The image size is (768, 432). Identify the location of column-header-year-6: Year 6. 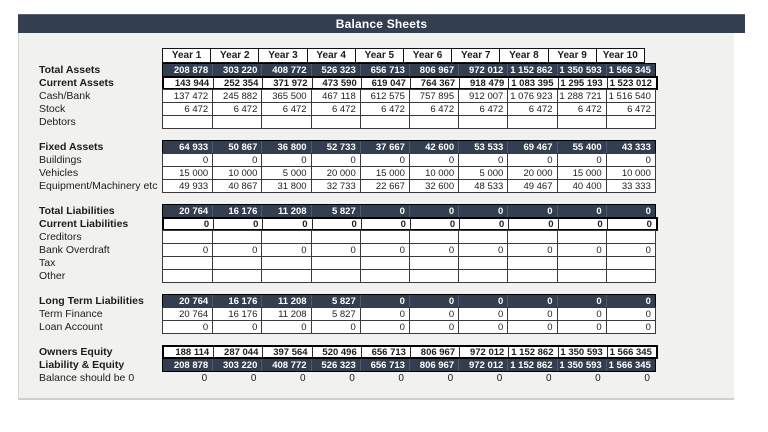
(427, 55).